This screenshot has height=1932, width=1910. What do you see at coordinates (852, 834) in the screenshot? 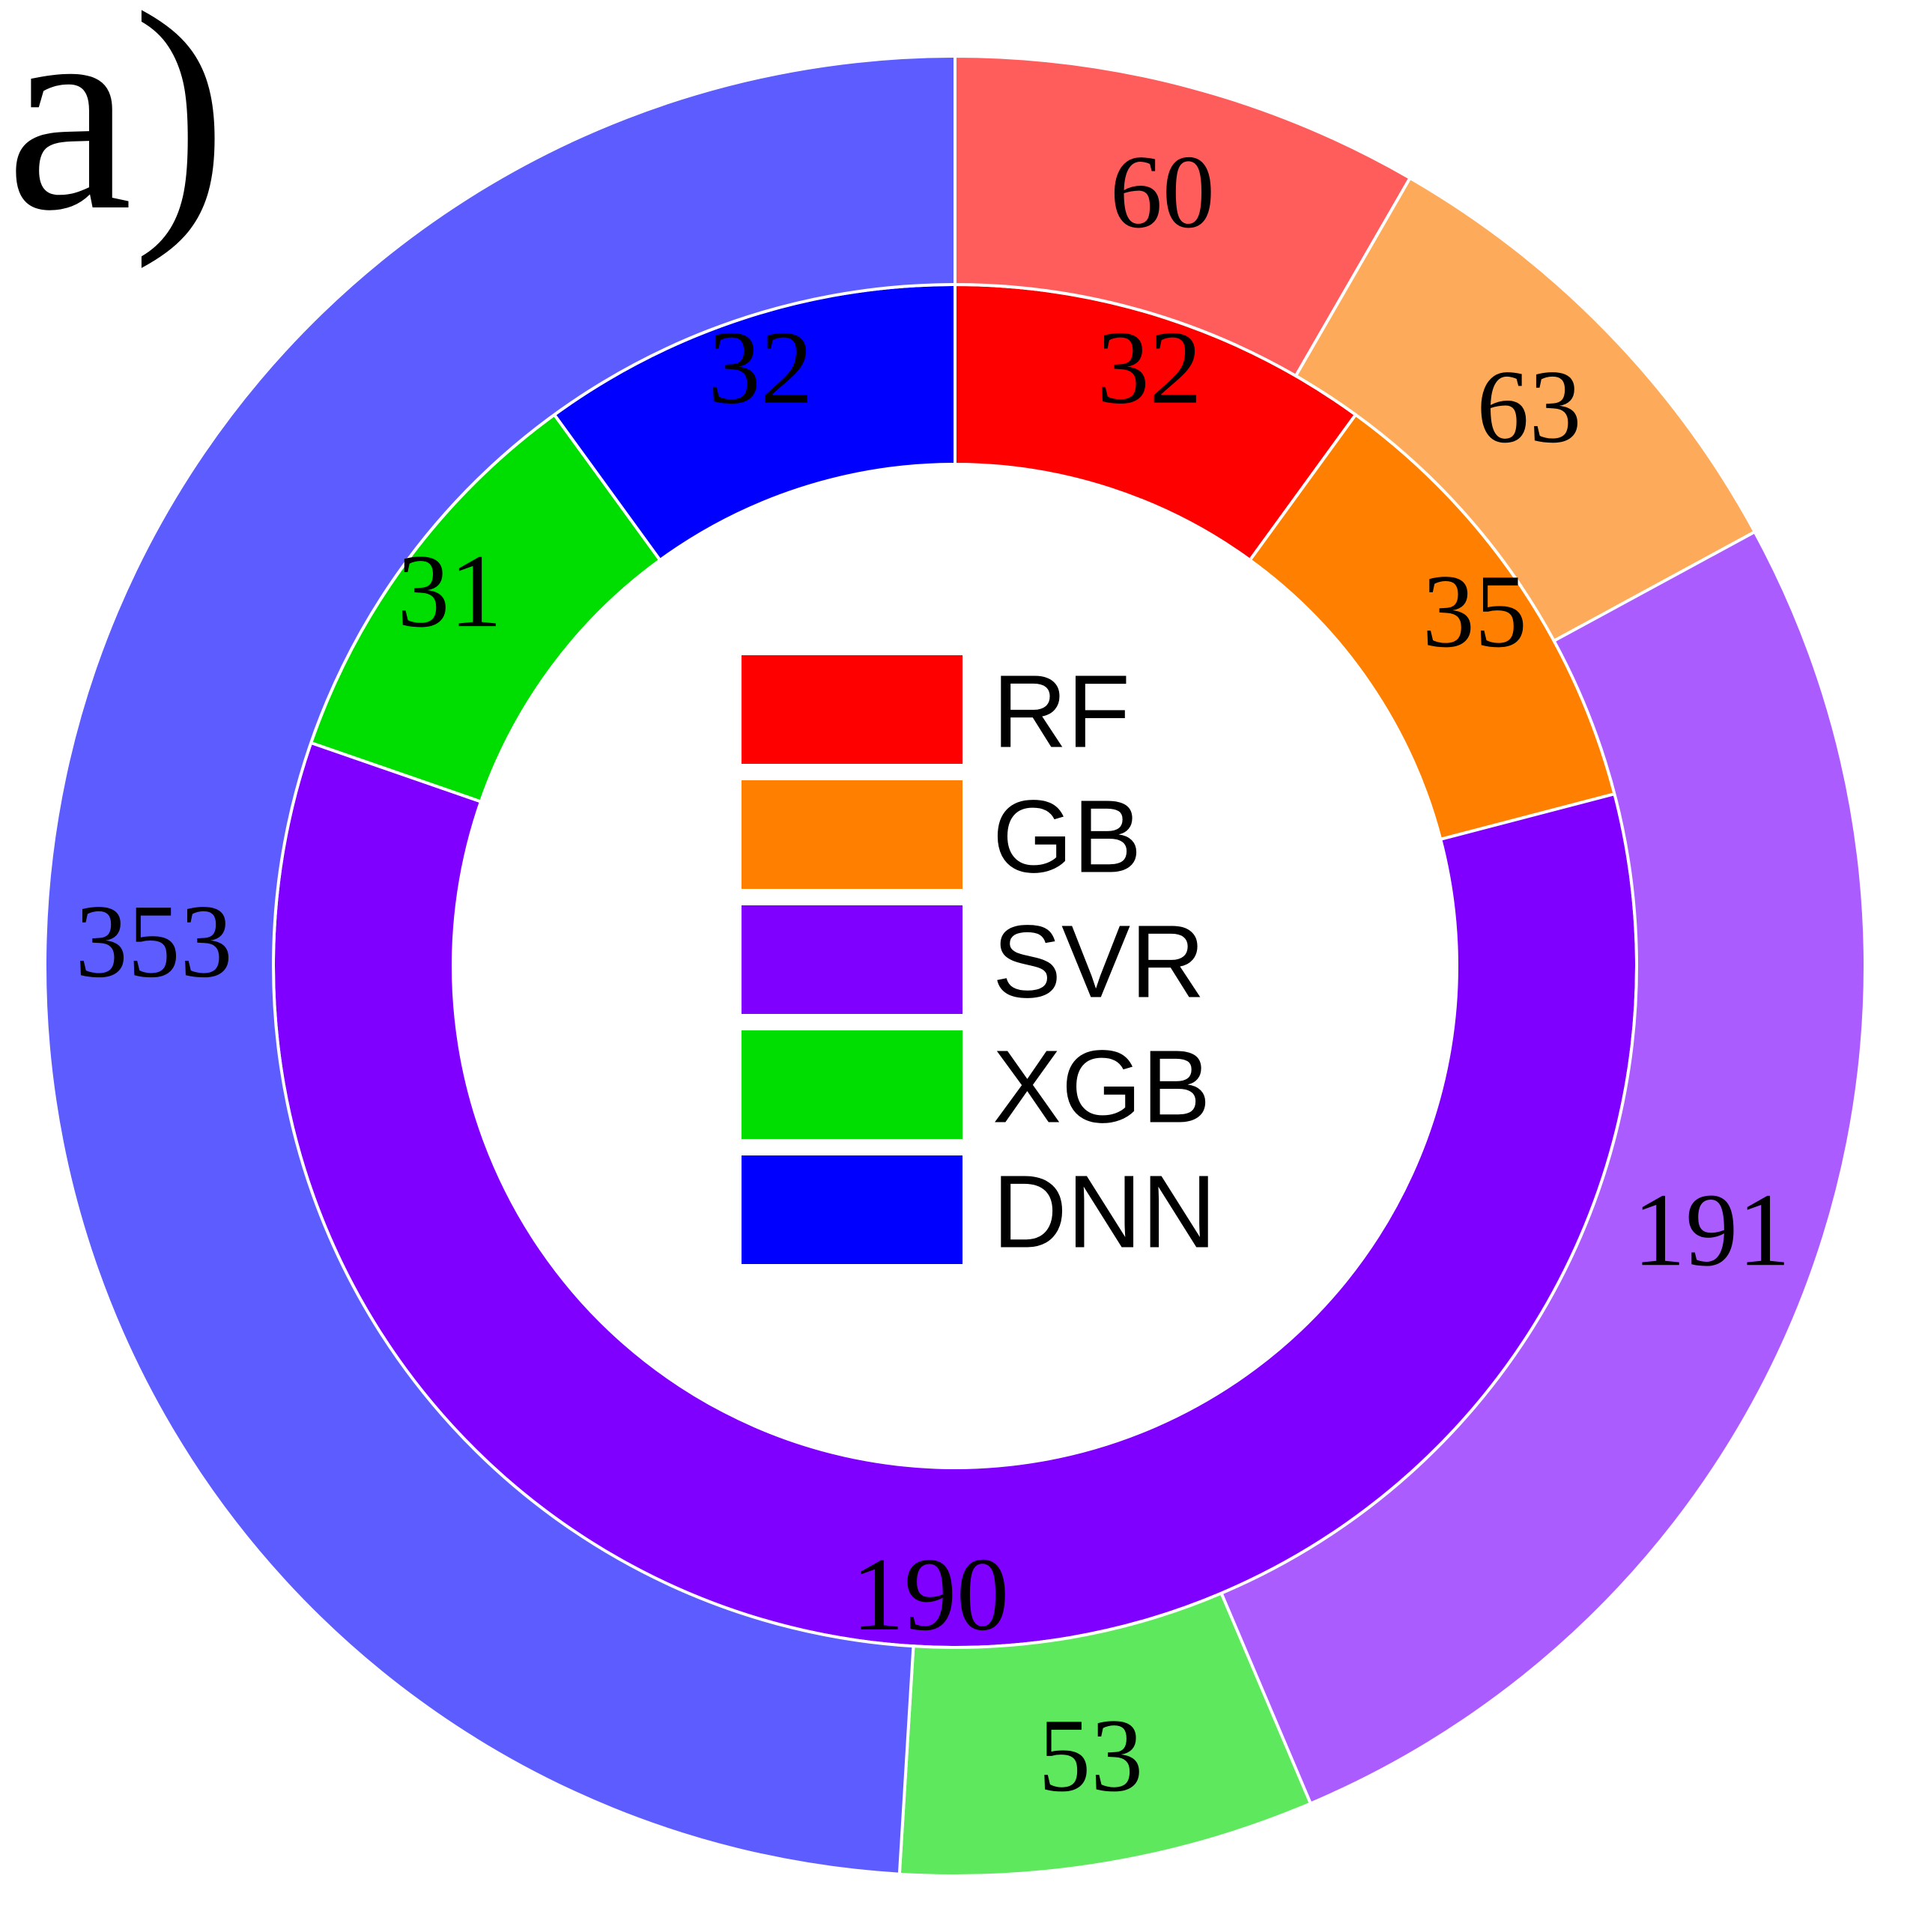
I see `legend-swatch-gb` at bounding box center [852, 834].